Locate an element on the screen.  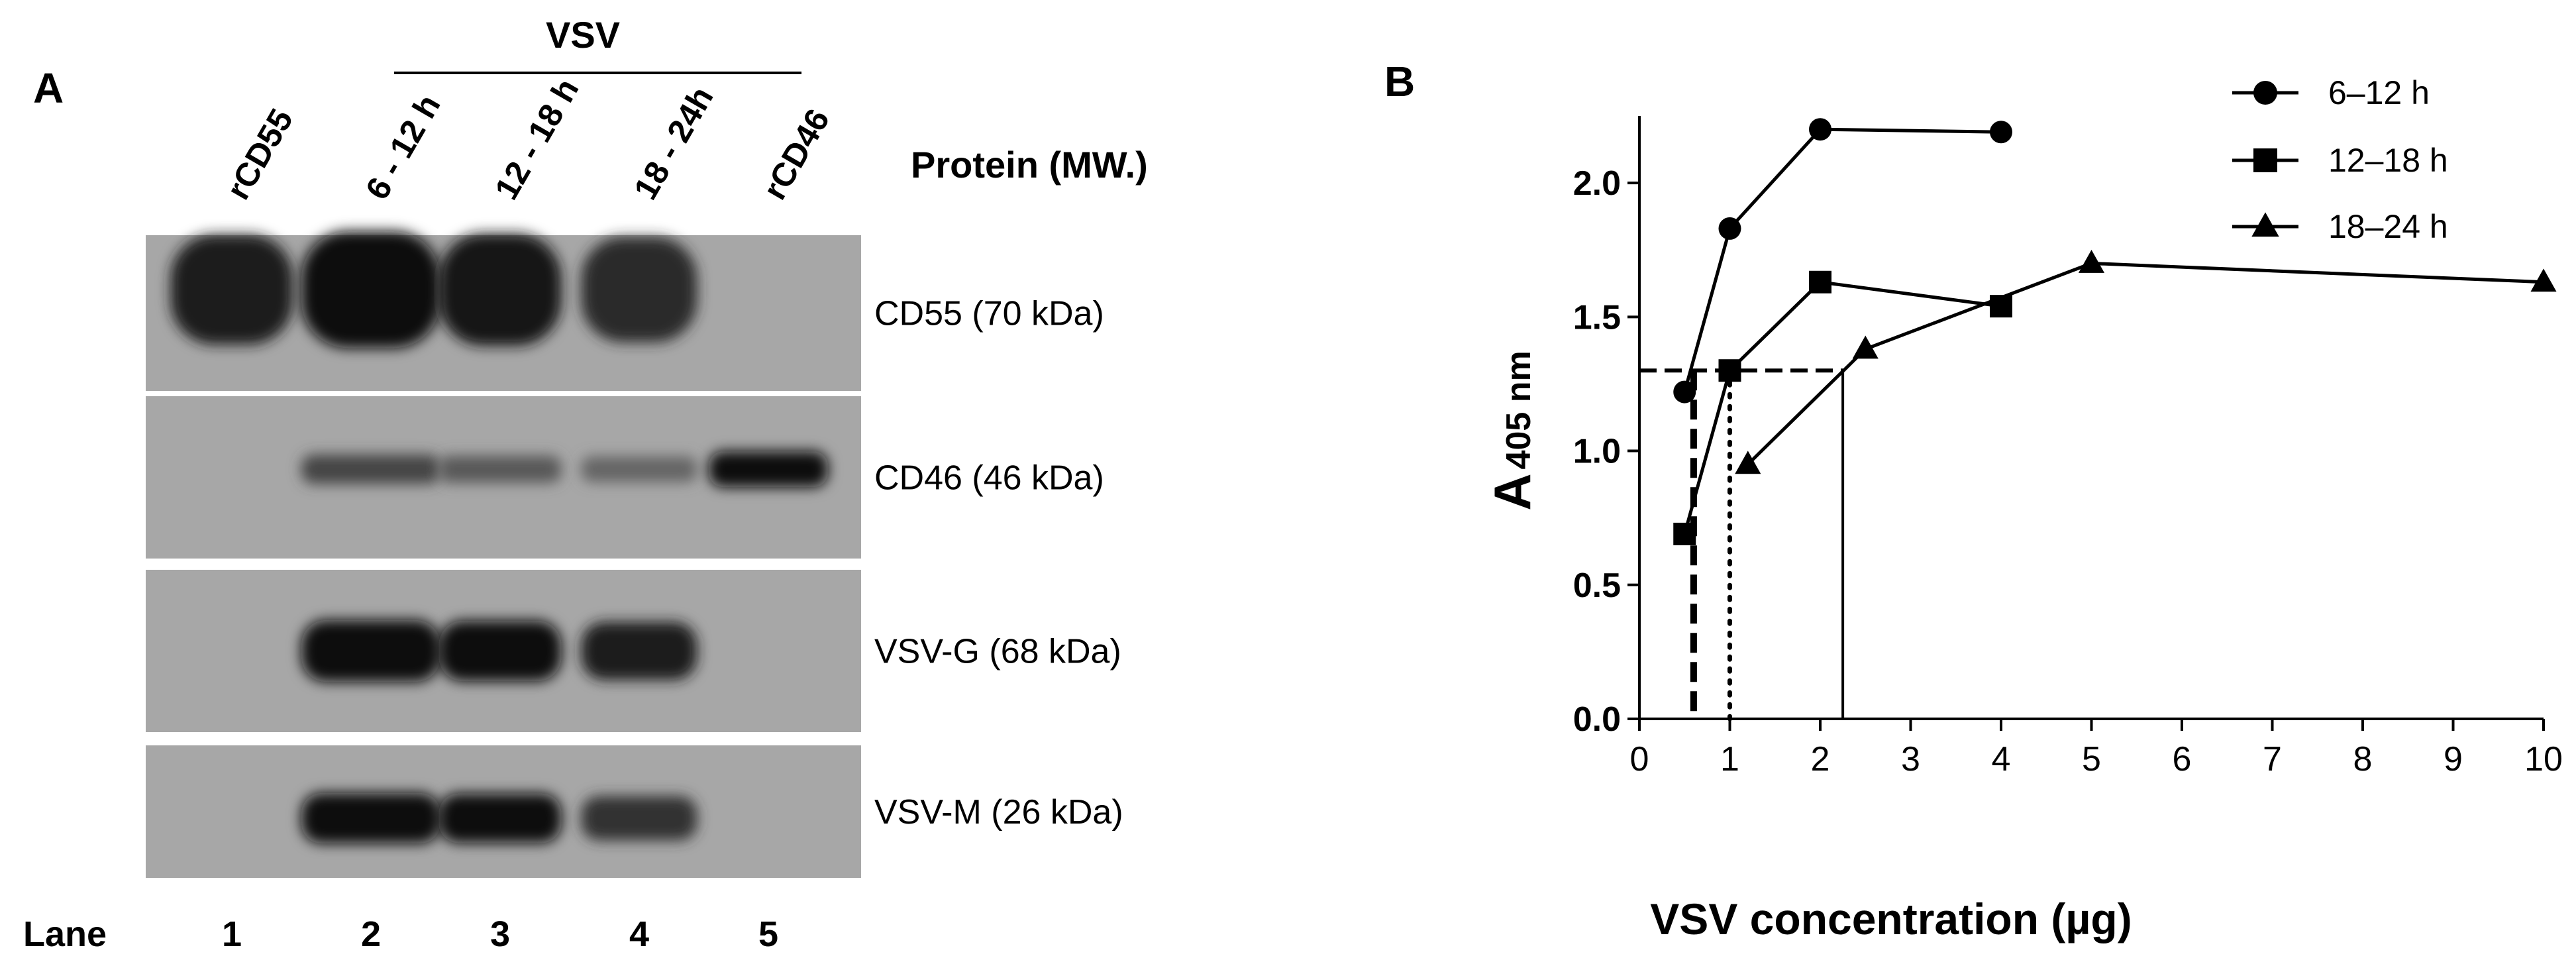
x-tick-label-6: 6 is located at coordinates (2182, 759).